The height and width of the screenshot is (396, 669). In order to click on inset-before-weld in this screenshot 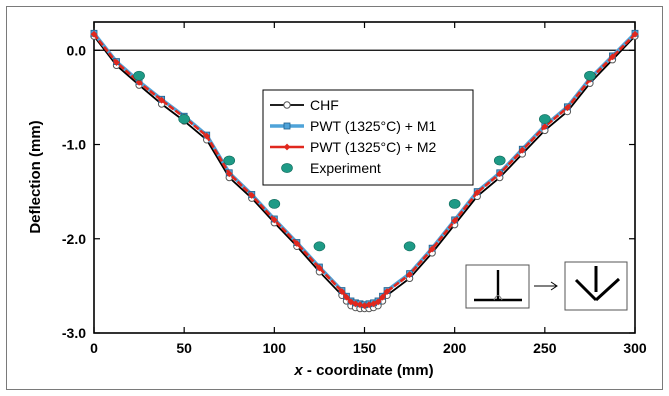, I will do `click(498, 298)`.